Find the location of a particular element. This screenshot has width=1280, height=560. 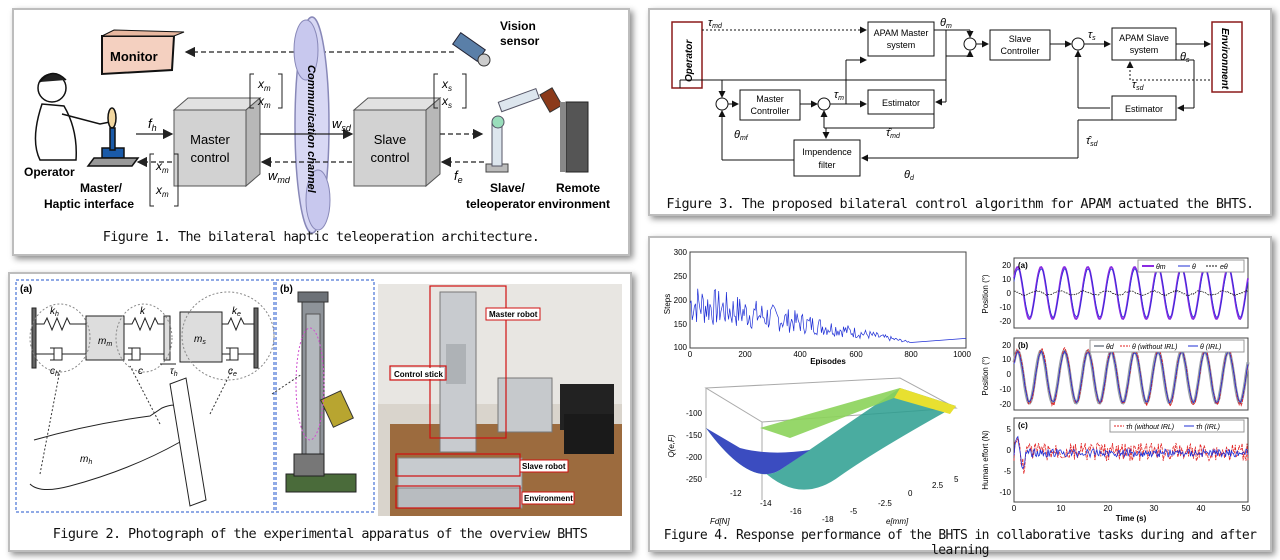

vision-sensor-label-1: Vision is located at coordinates (518, 26).